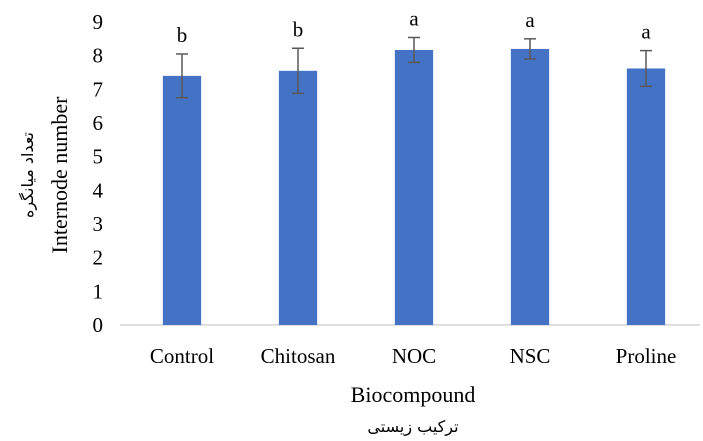 Image resolution: width=703 pixels, height=441 pixels. Describe the element at coordinates (98, 56) in the screenshot. I see `y-tick-label: 8` at that location.